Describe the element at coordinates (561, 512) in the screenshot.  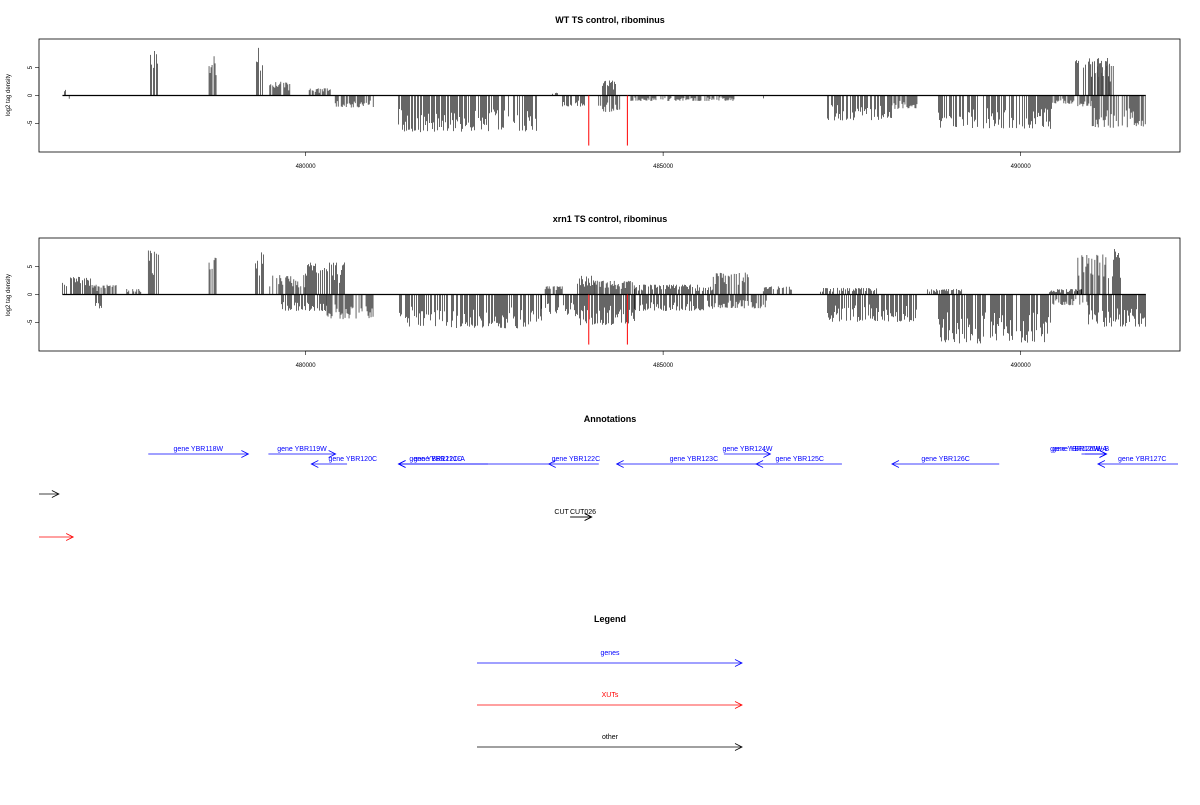
I see `feature-label: CUT` at that location.